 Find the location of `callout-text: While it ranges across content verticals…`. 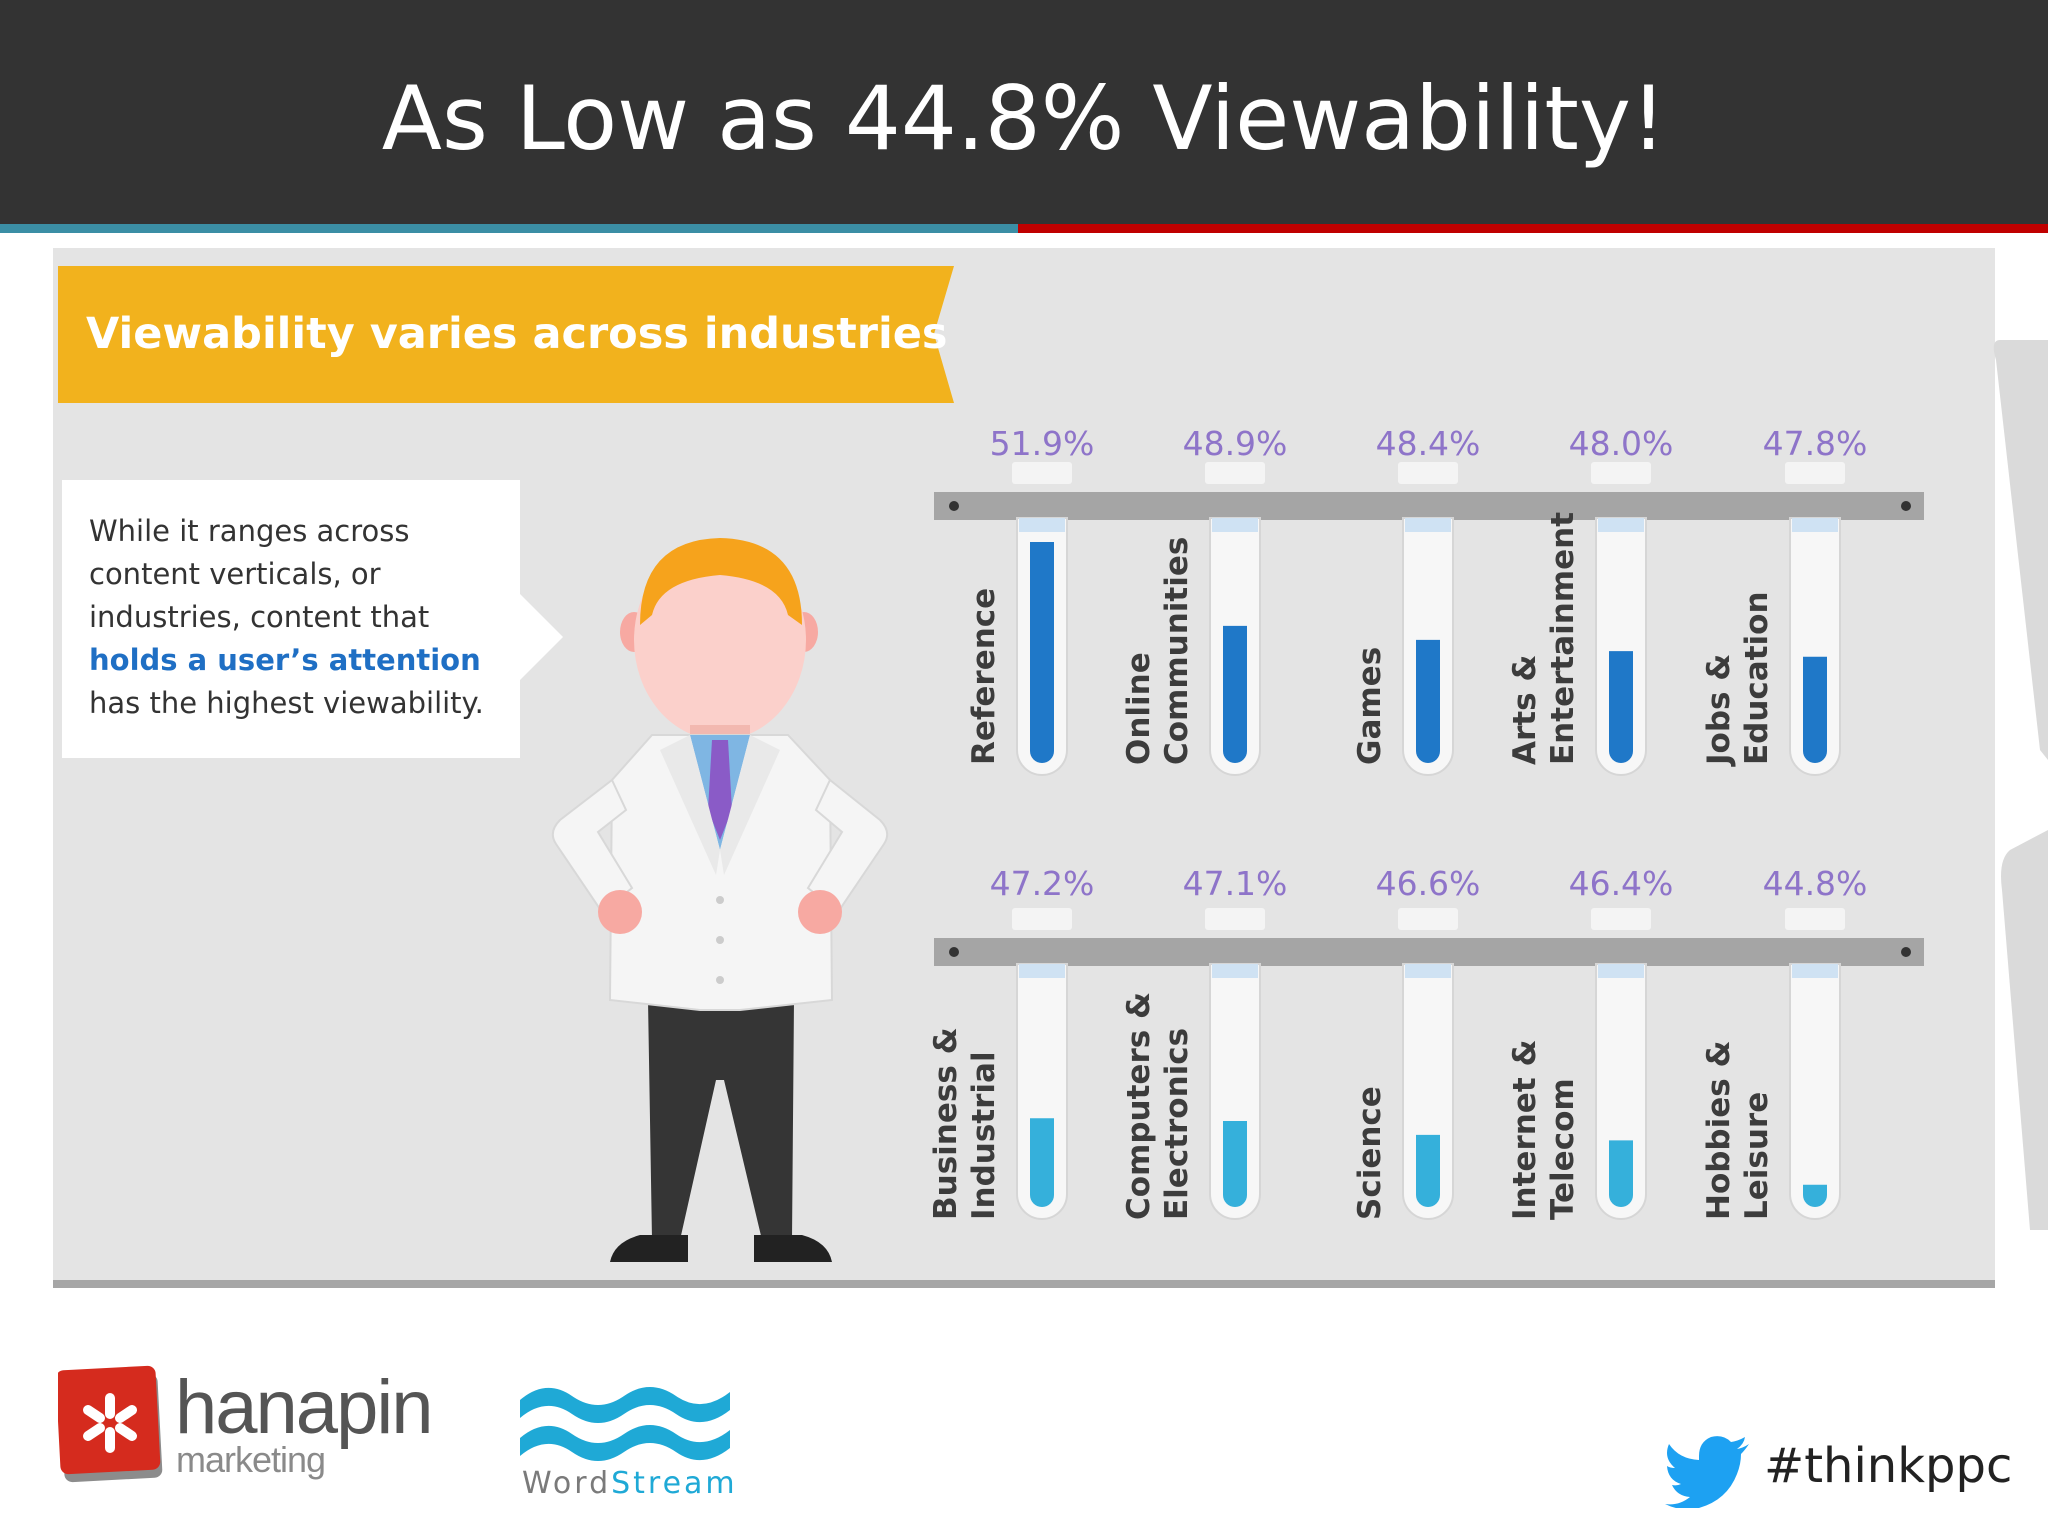

callout-text: While it ranges across content verticals… is located at coordinates (299, 617).